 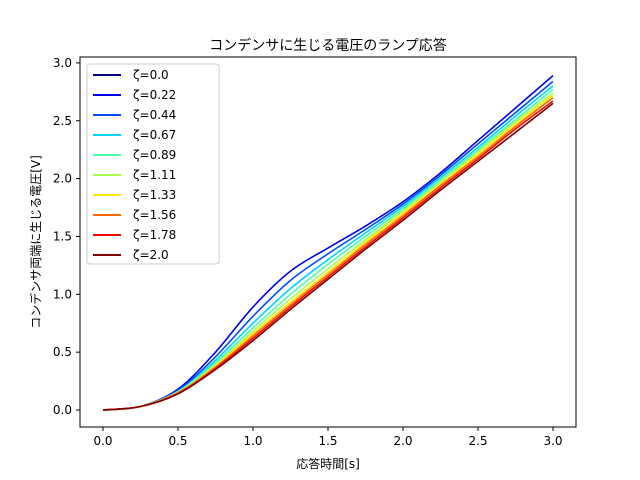 What do you see at coordinates (62, 352) in the screenshot?
I see `y-tick-label: 0.5` at bounding box center [62, 352].